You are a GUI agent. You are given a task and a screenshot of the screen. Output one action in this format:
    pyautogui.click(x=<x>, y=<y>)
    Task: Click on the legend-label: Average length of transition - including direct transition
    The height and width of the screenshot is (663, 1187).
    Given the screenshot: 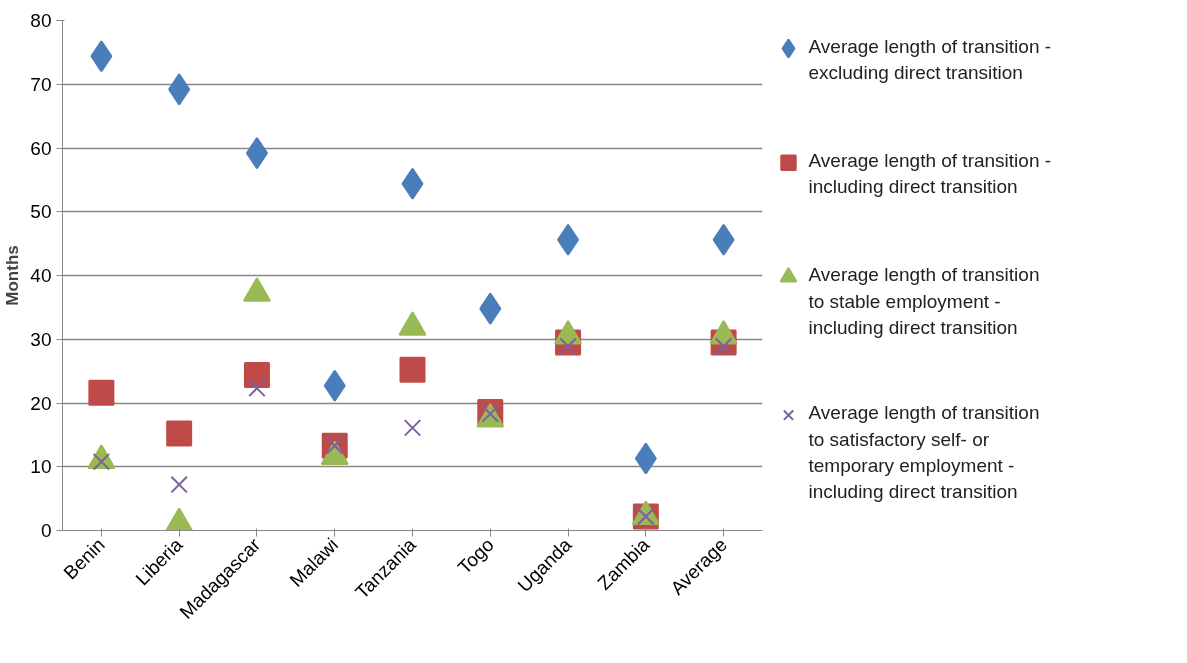 What is the action you would take?
    pyautogui.click(x=930, y=174)
    